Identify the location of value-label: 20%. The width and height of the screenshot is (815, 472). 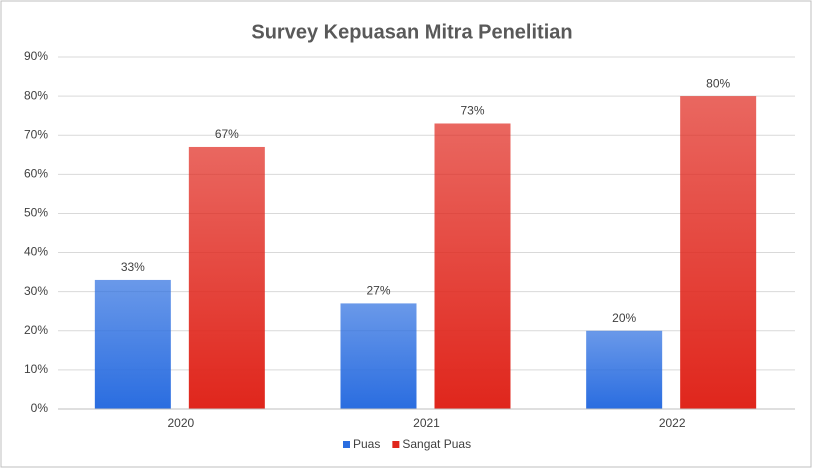
(624, 318).